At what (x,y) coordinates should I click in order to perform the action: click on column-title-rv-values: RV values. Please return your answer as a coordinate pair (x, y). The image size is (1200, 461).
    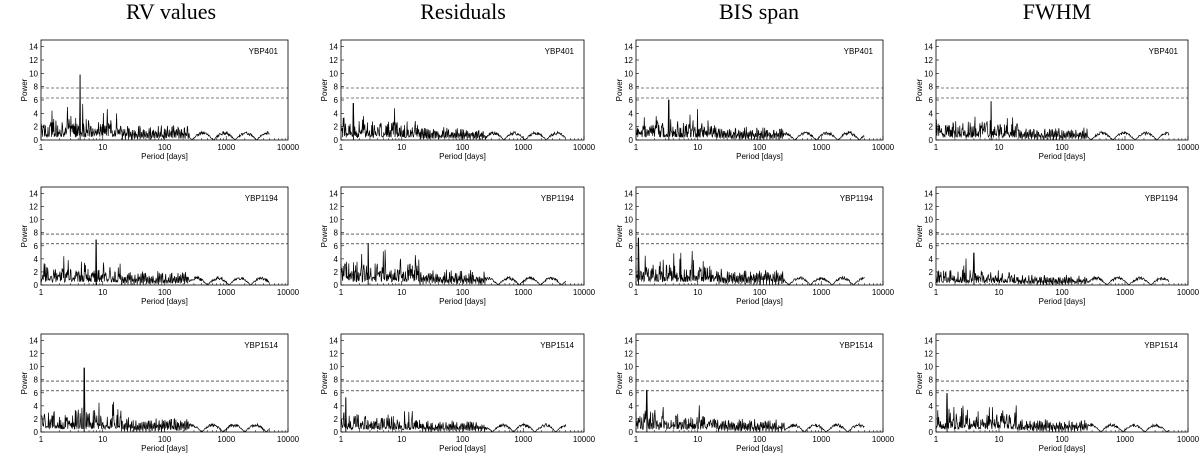
    Looking at the image, I should click on (171, 12).